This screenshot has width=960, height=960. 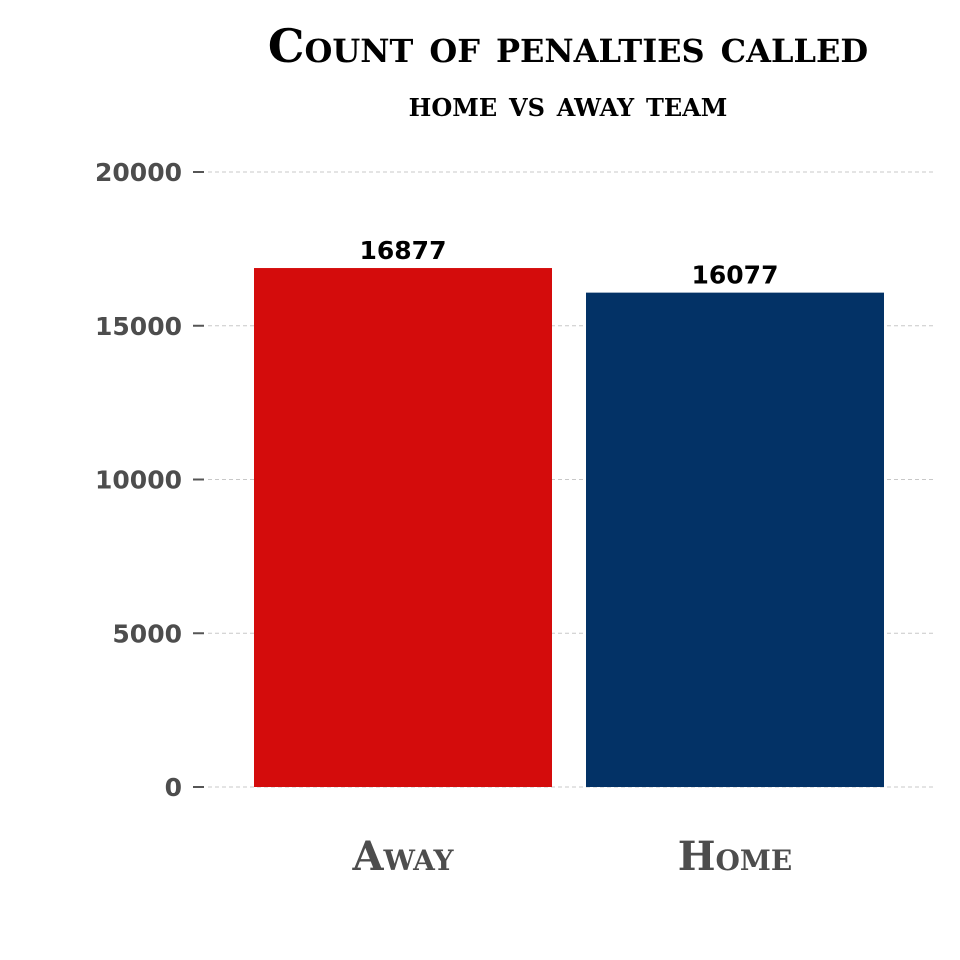 What do you see at coordinates (568, 105) in the screenshot?
I see `chart-subtitle: home vs away team` at bounding box center [568, 105].